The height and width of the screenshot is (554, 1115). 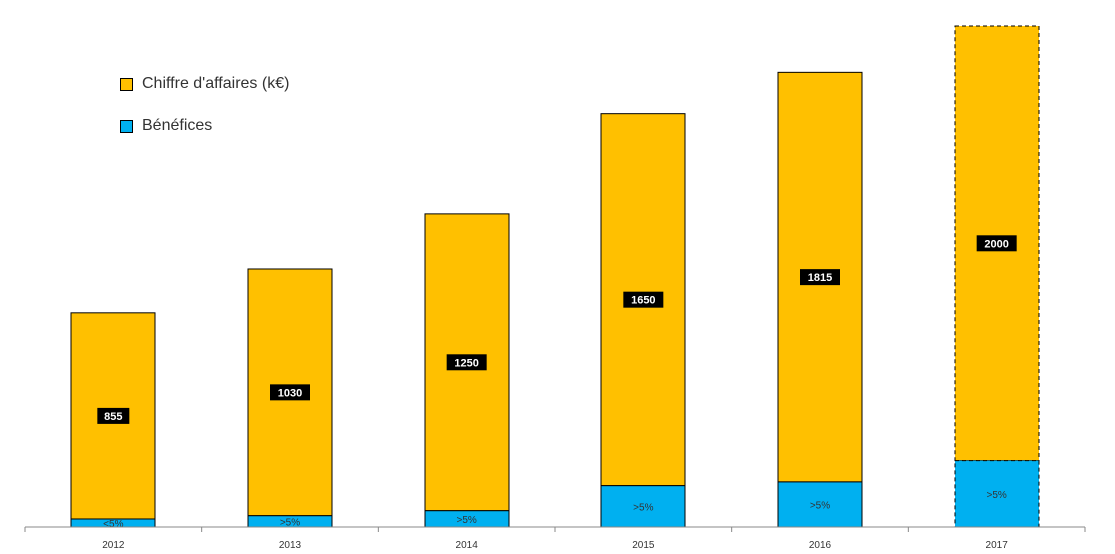 I want to click on x-tick-label-2015: 2015, so click(x=643, y=545).